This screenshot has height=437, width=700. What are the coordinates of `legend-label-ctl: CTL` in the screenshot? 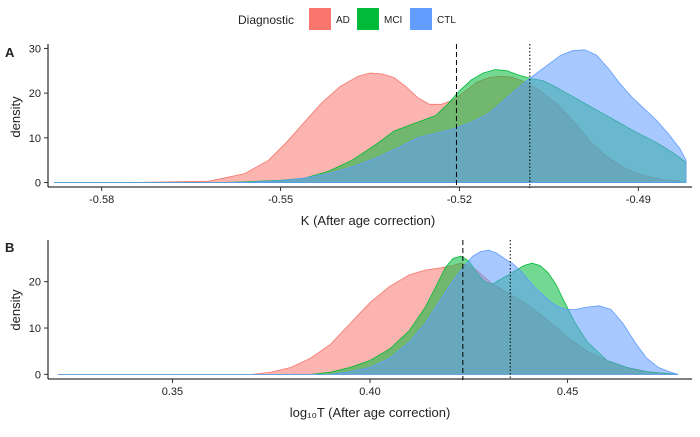 It's located at (446, 20).